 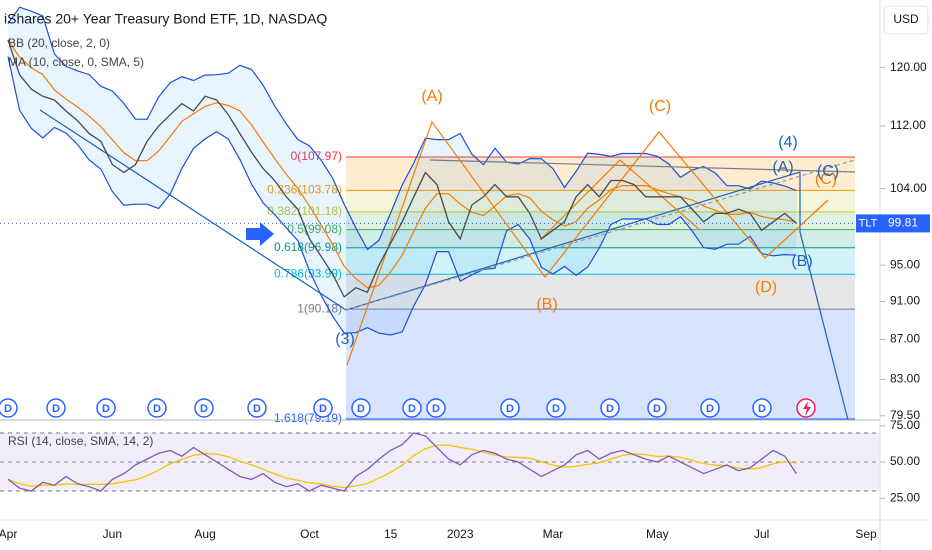 What do you see at coordinates (766, 287) in the screenshot?
I see `wave-label: (D)` at bounding box center [766, 287].